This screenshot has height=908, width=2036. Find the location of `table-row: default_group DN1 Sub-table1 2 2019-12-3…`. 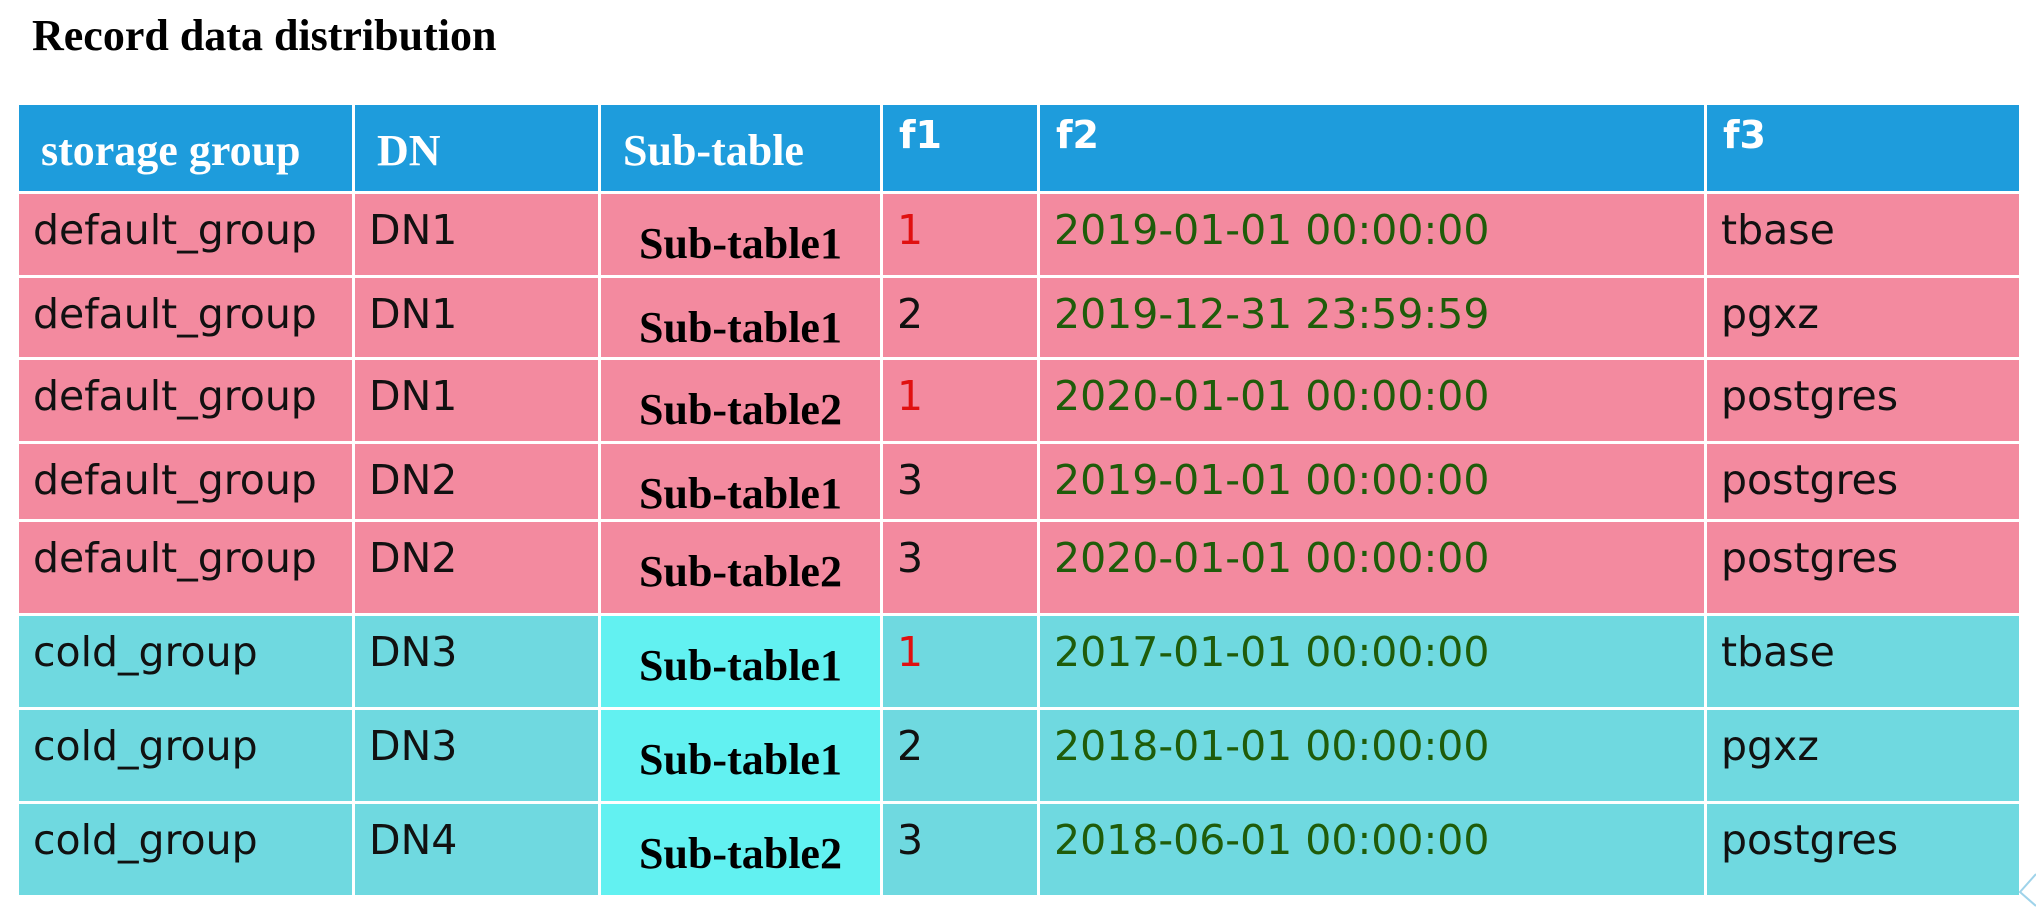

table-row: default_group DN1 Sub-table1 2 2019-12-3… is located at coordinates (1019, 317).